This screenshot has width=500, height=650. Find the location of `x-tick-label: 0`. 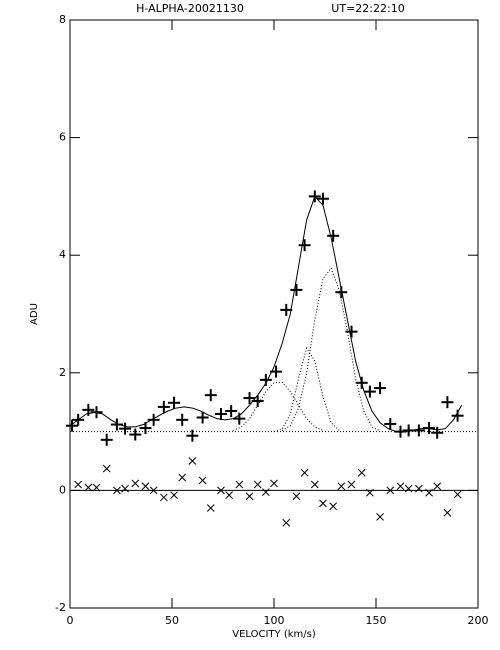

x-tick-label: 0 is located at coordinates (70, 620).